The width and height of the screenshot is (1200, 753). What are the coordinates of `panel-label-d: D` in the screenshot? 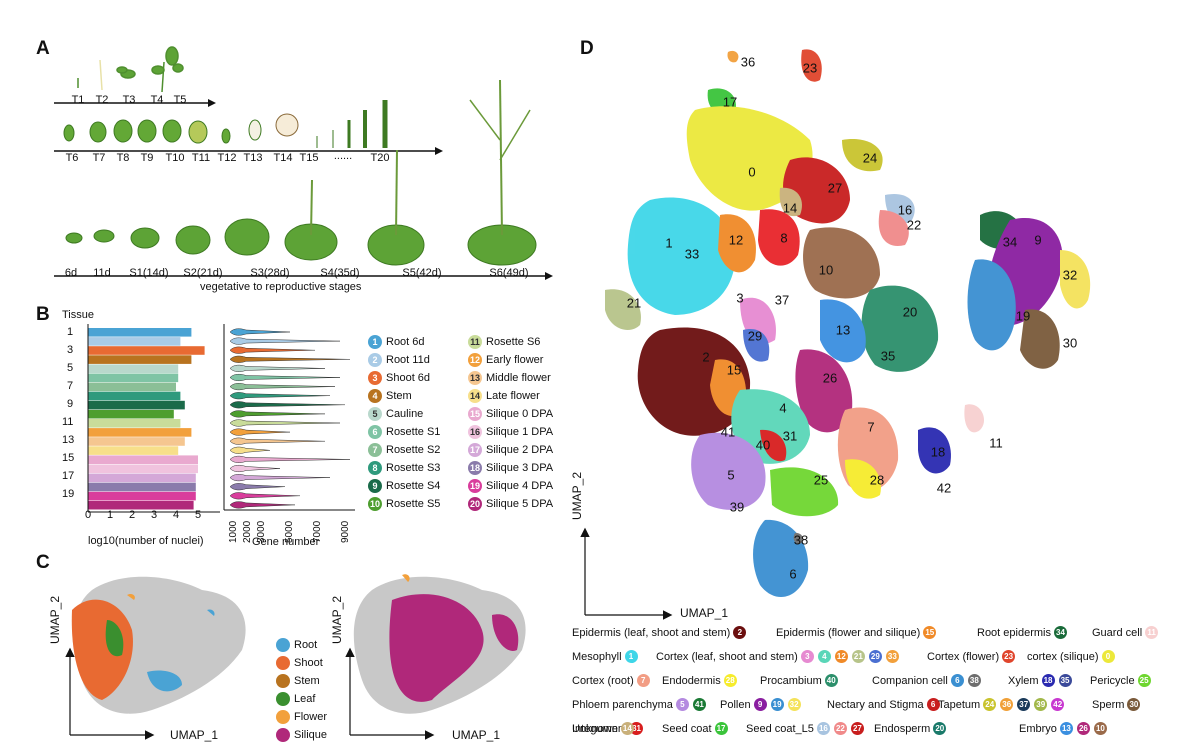 It's located at (587, 48).